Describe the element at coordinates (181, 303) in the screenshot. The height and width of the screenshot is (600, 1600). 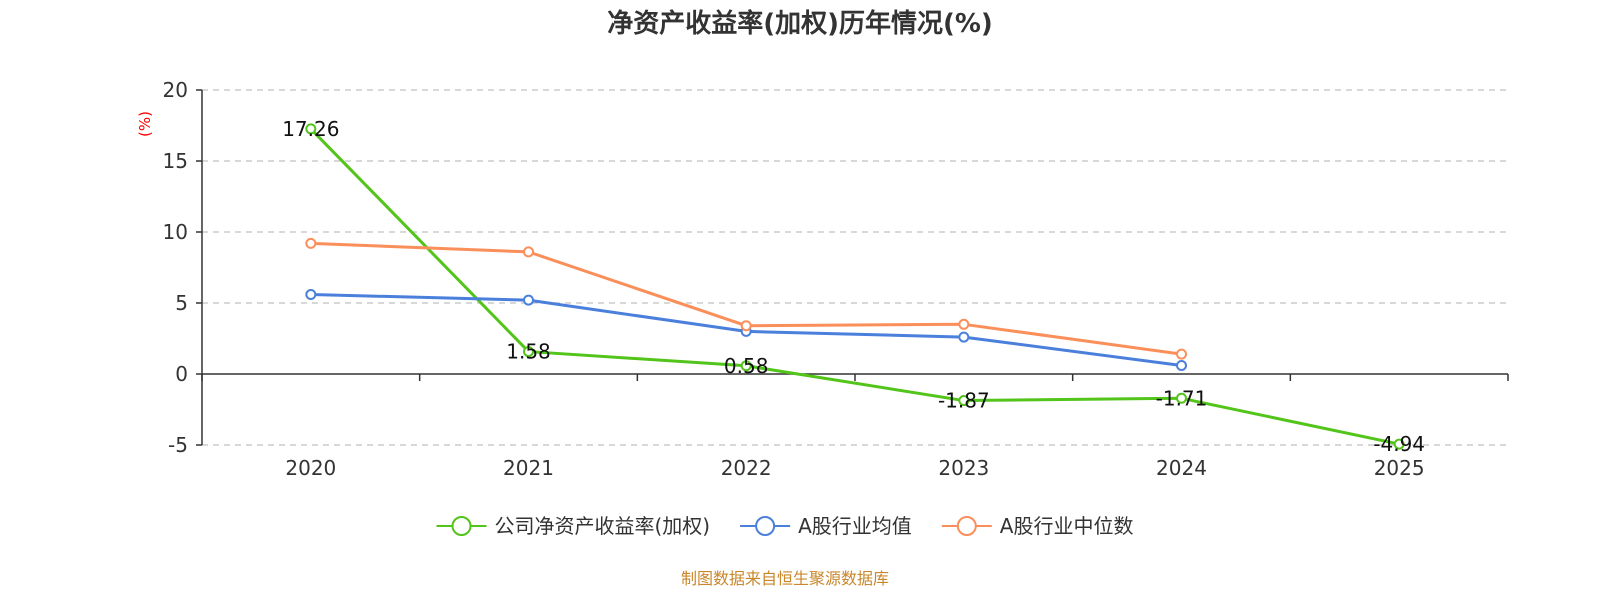
I see `y-tick-label: 5` at that location.